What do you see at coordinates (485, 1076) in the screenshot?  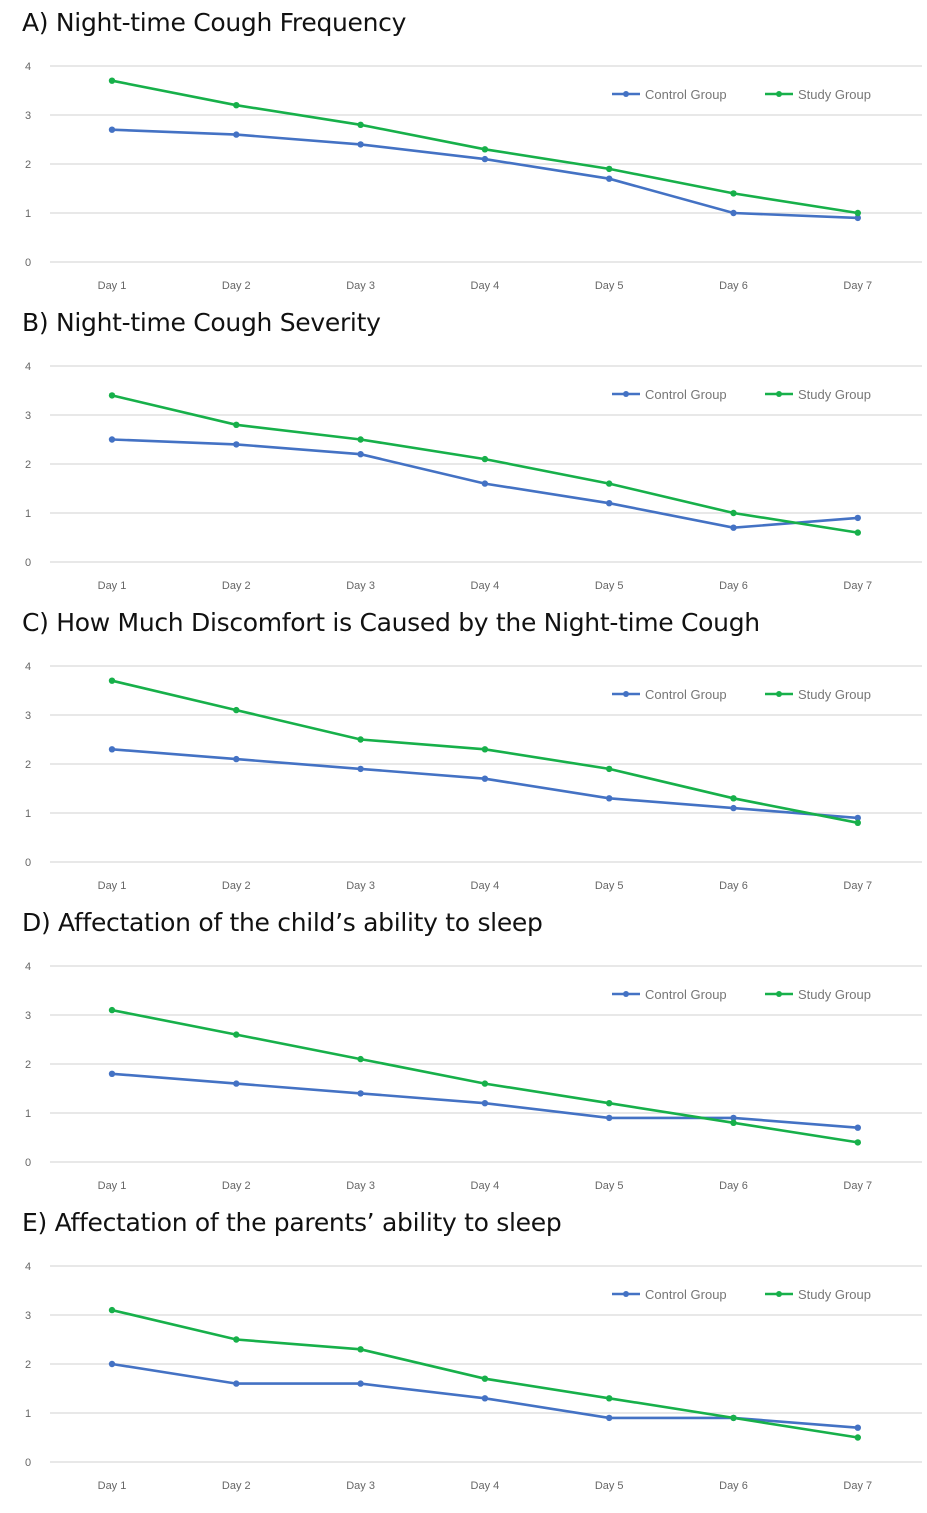 I see `series-line-study` at bounding box center [485, 1076].